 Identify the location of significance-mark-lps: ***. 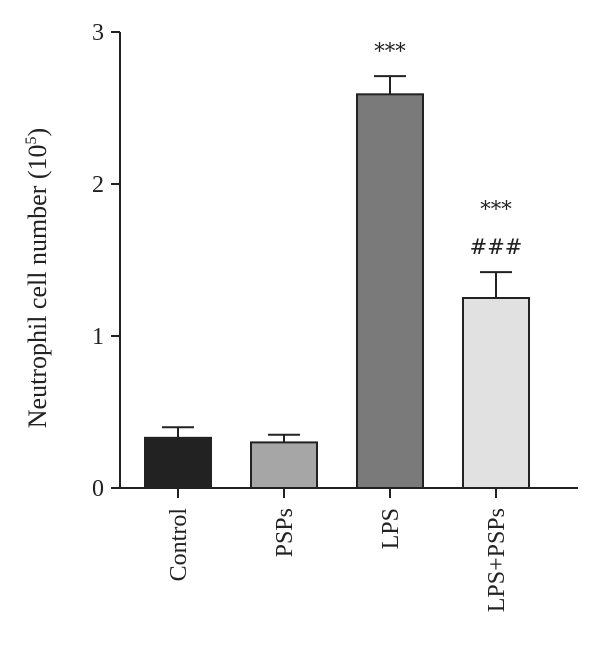
(390, 51).